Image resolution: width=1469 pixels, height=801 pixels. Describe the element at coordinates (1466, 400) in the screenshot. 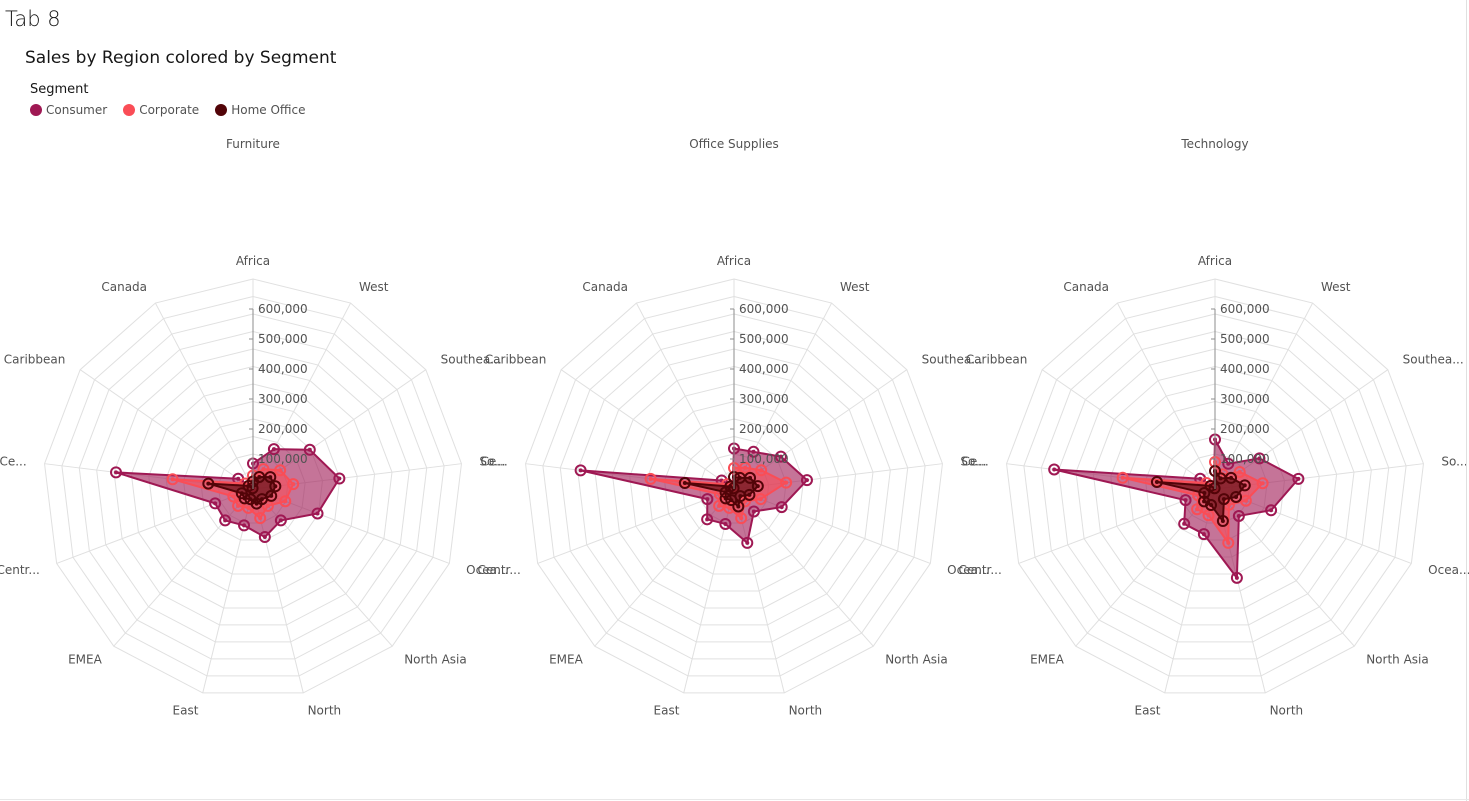

I see `scrollbar-edge` at that location.